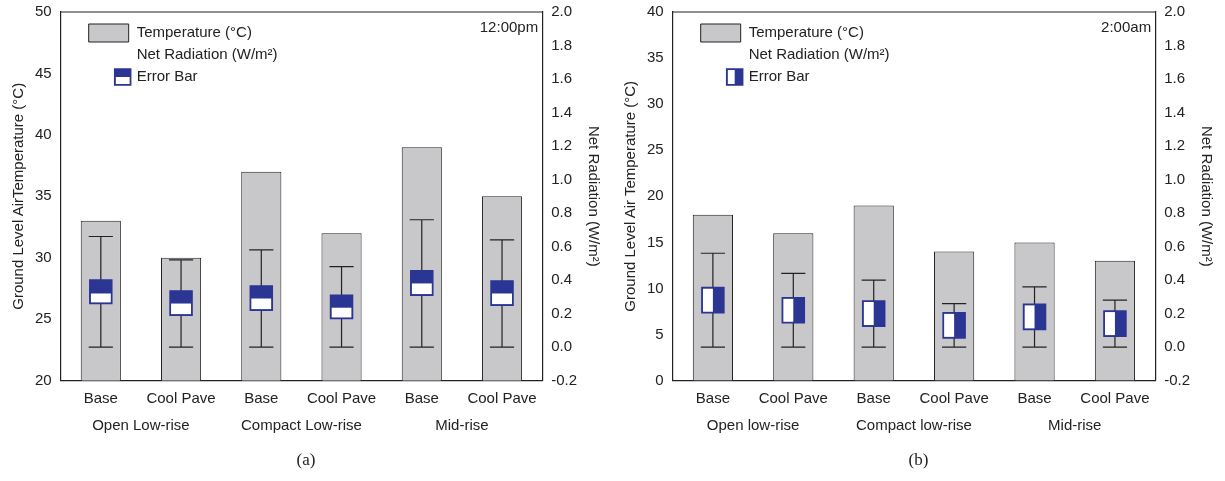  Describe the element at coordinates (659, 333) in the screenshot. I see `y-tick-label: 5` at that location.